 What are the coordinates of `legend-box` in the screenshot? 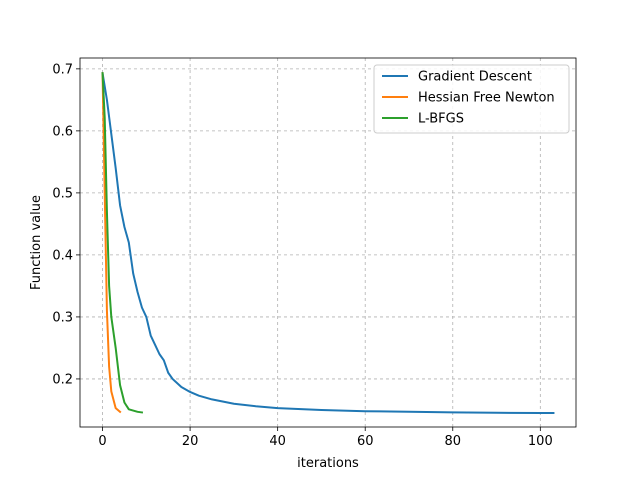 It's located at (471, 99).